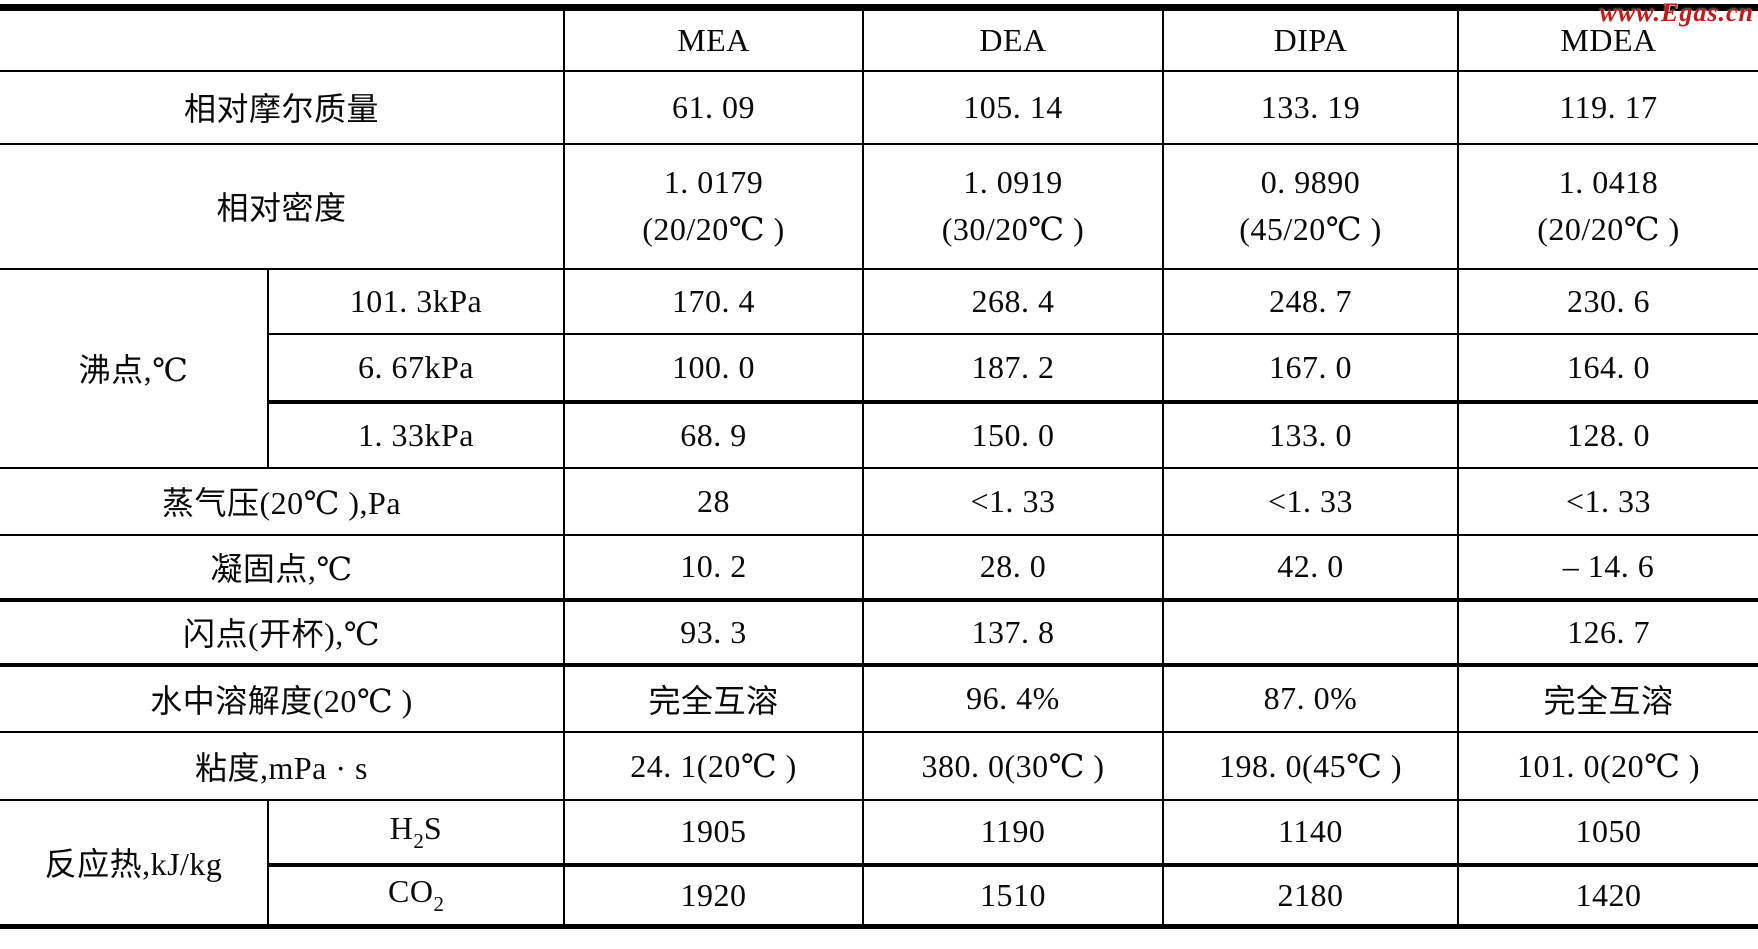 The image size is (1758, 949). Describe the element at coordinates (1607, 632) in the screenshot. I see `cell-flash-mdea: 126. 7` at that location.